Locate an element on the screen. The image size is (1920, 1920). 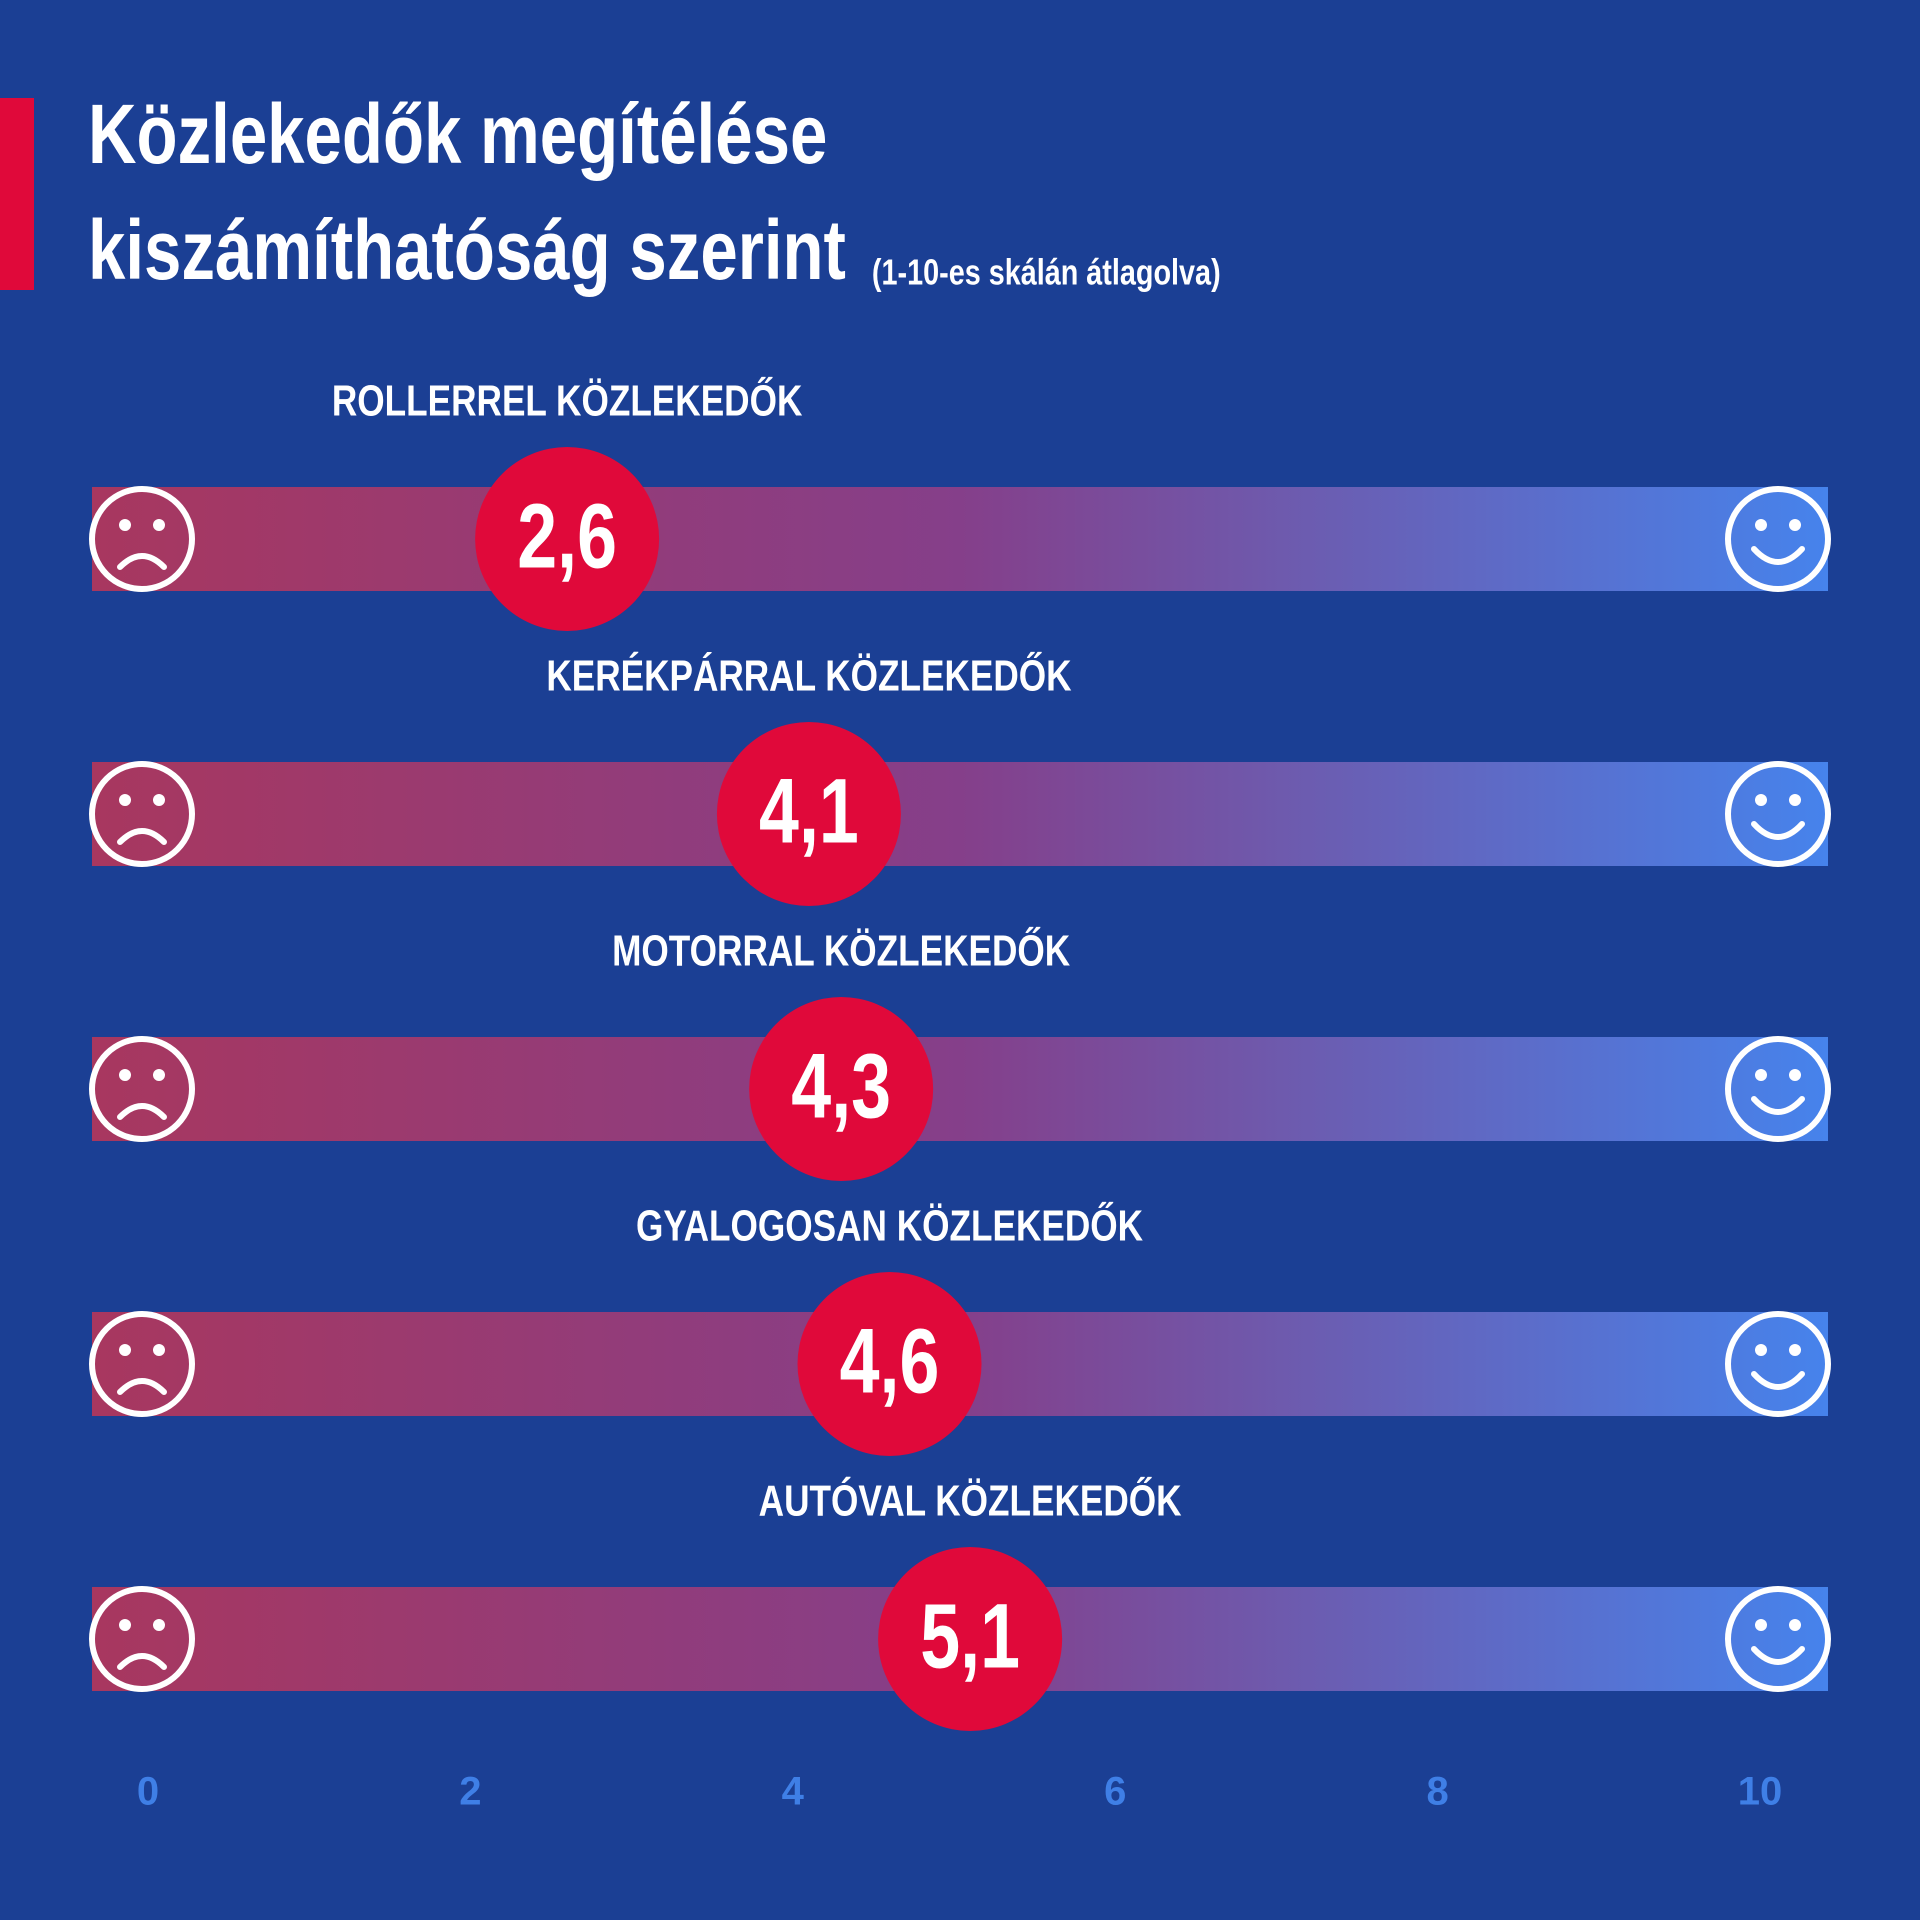
category-label-group: ROLLERREL KÖZLEKEDŐK is located at coordinates (567, 400).